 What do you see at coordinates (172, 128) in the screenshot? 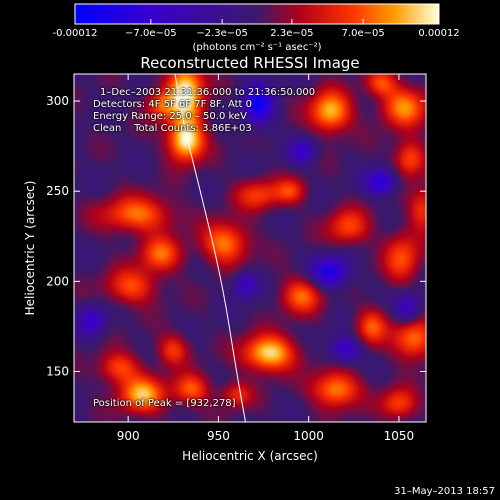
I see `annotation-clean: Clean Total Counts: 3.86E+03` at bounding box center [172, 128].